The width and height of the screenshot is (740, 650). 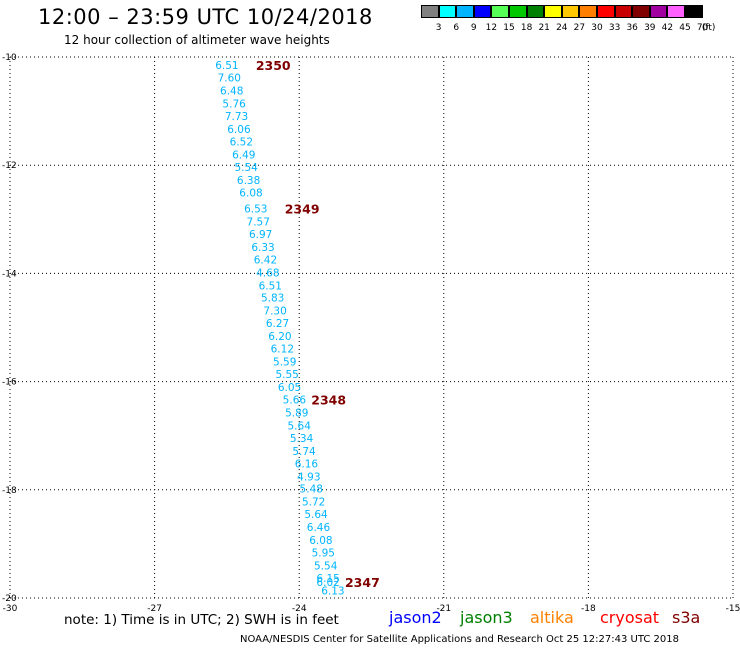 What do you see at coordinates (260, 235) in the screenshot?
I see `swh-value-label: 6.97` at bounding box center [260, 235].